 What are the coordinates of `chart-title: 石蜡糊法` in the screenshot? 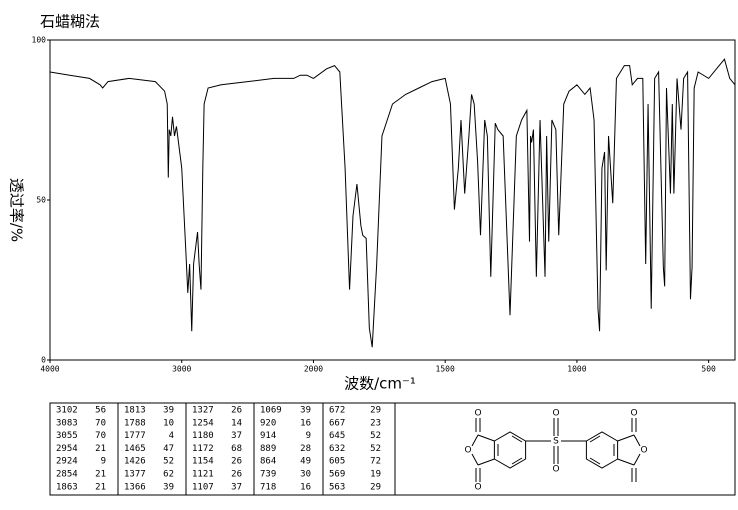 It's located at (70, 22).